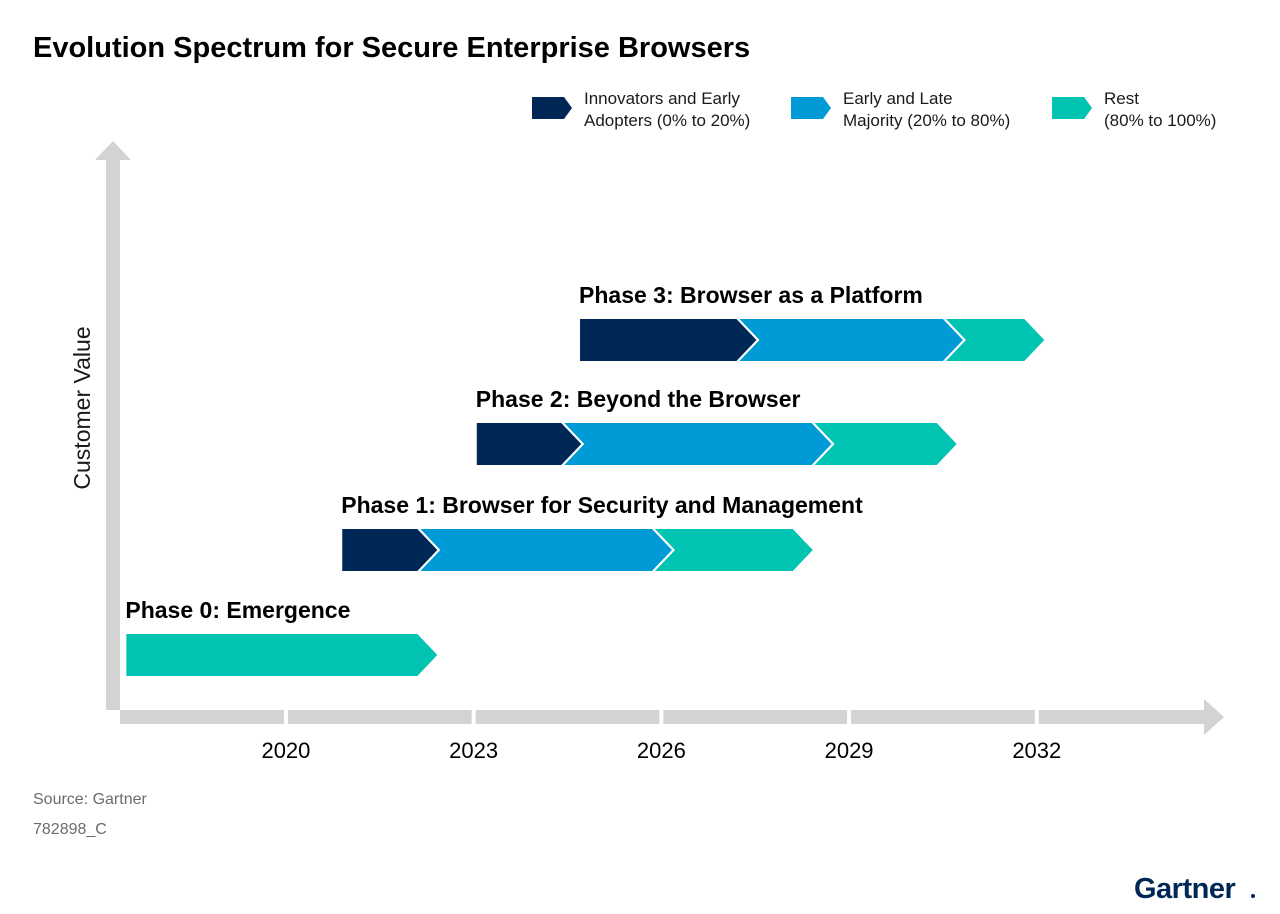 Image resolution: width=1280 pixels, height=914 pixels. What do you see at coordinates (237, 610) in the screenshot?
I see `phase-label: Phase 0: Emergence` at bounding box center [237, 610].